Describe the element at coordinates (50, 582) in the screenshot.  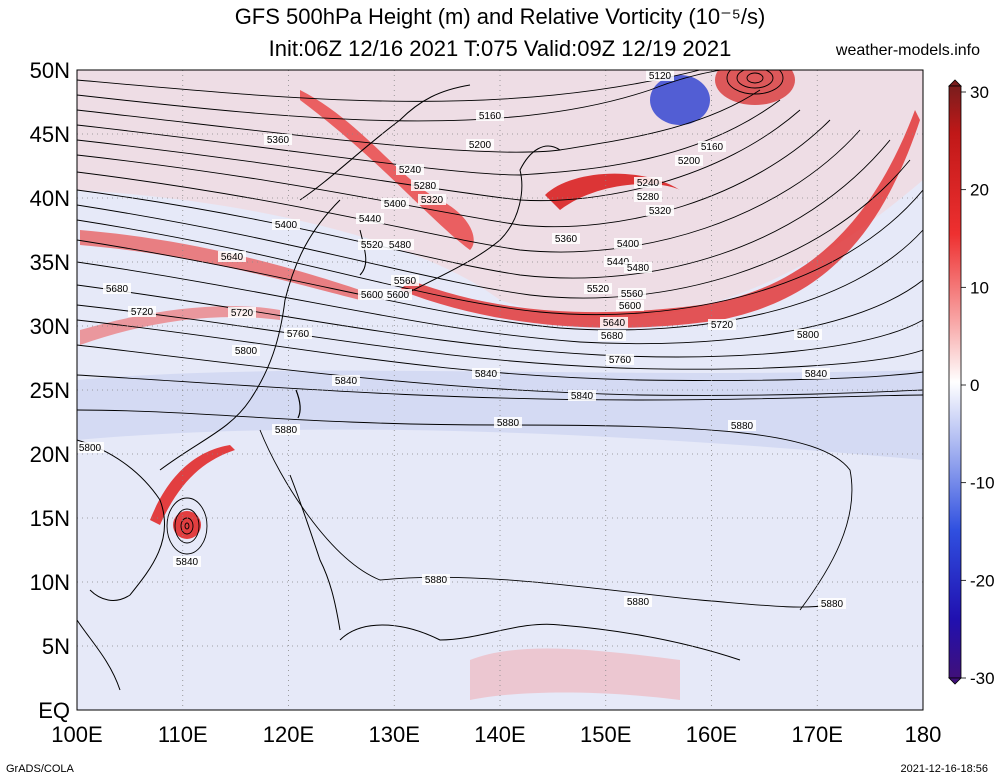
I see `lat-label: 10N` at that location.